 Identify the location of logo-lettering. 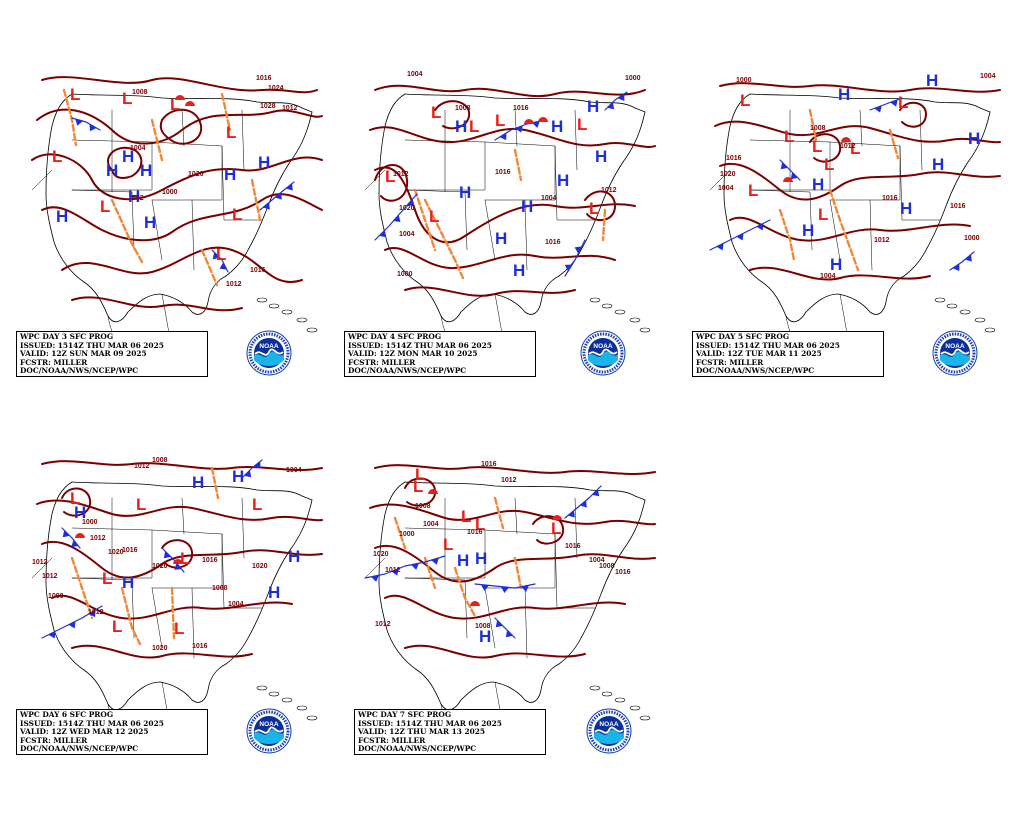
(269, 353).